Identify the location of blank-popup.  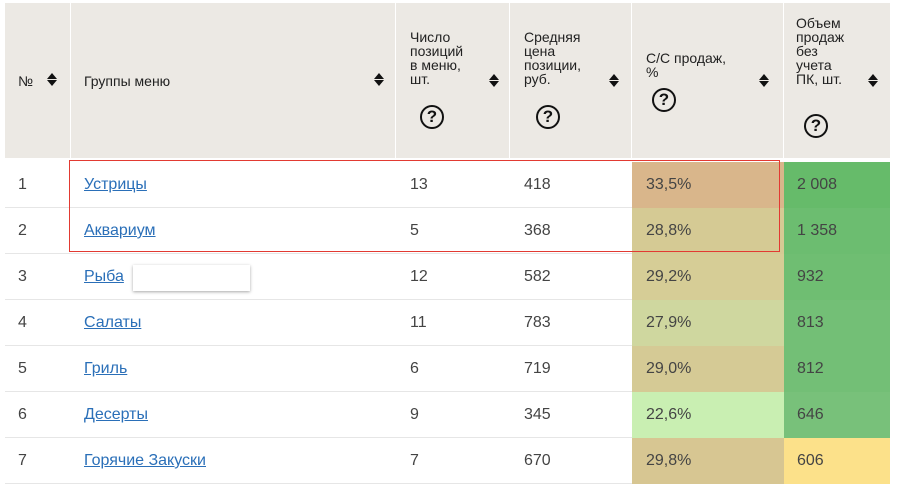
(191, 278).